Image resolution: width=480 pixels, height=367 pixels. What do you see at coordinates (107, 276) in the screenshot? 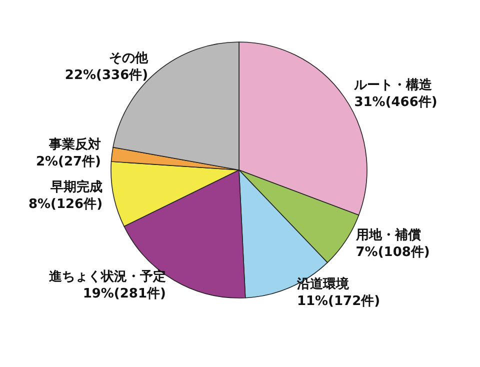
I see `slice-label: 進ちょく状況・予定` at bounding box center [107, 276].